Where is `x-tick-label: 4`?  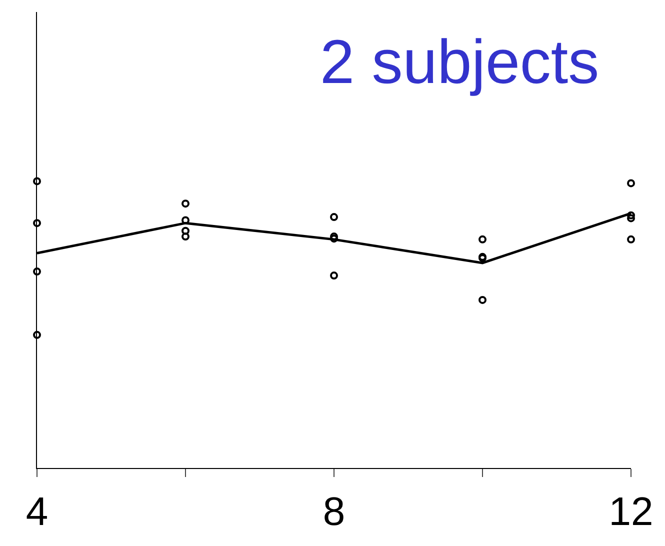 x-tick-label: 4 is located at coordinates (37, 512).